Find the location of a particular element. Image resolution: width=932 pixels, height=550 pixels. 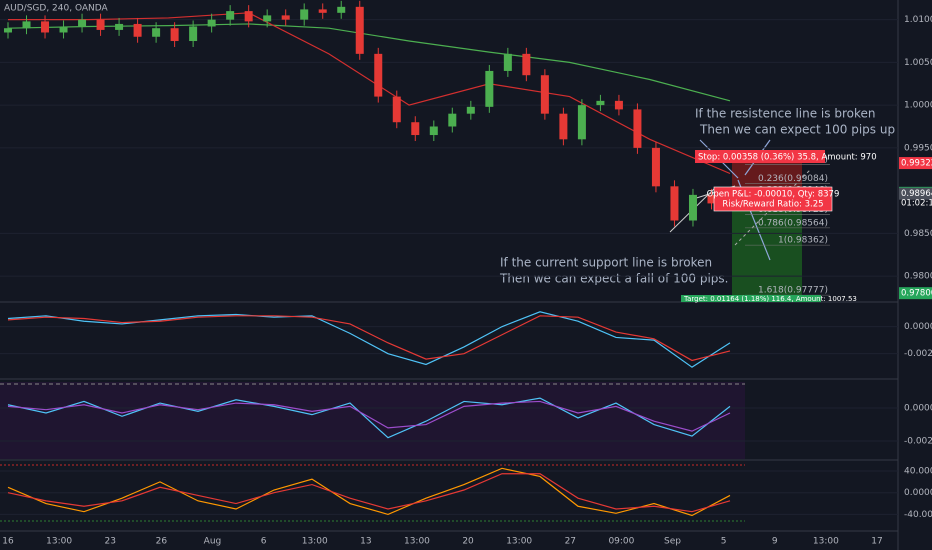

price-tag-label: 0.98964 is located at coordinates (916, 194).